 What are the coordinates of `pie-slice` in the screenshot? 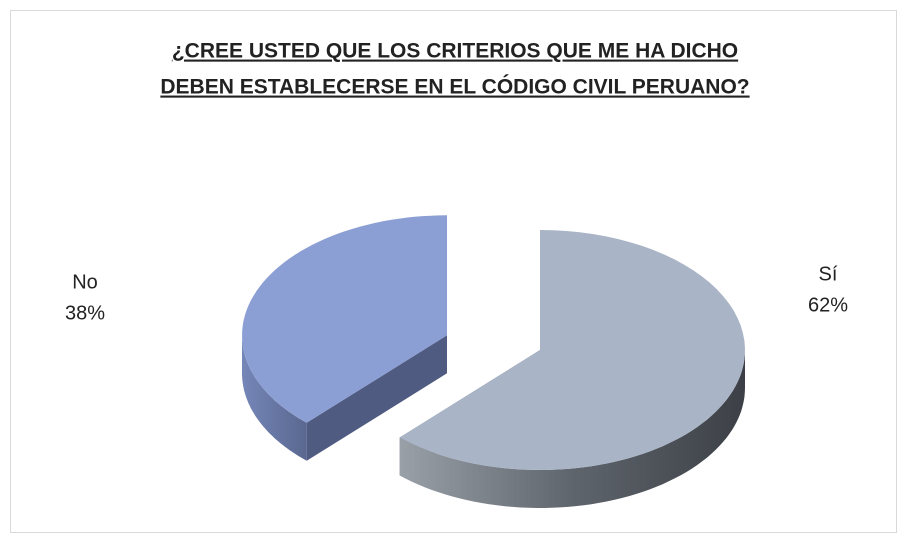 It's located at (344, 338).